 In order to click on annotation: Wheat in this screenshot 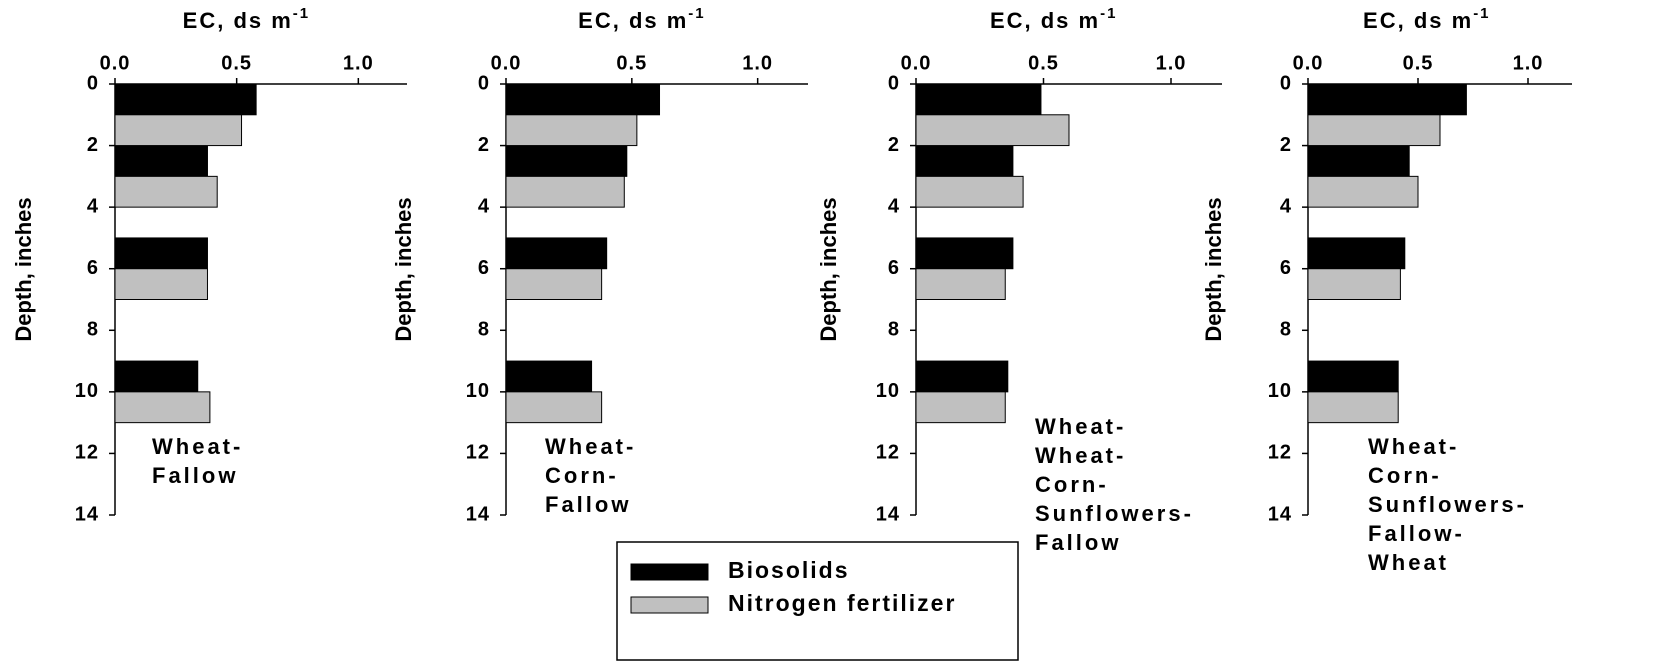, I will do `click(1408, 562)`.